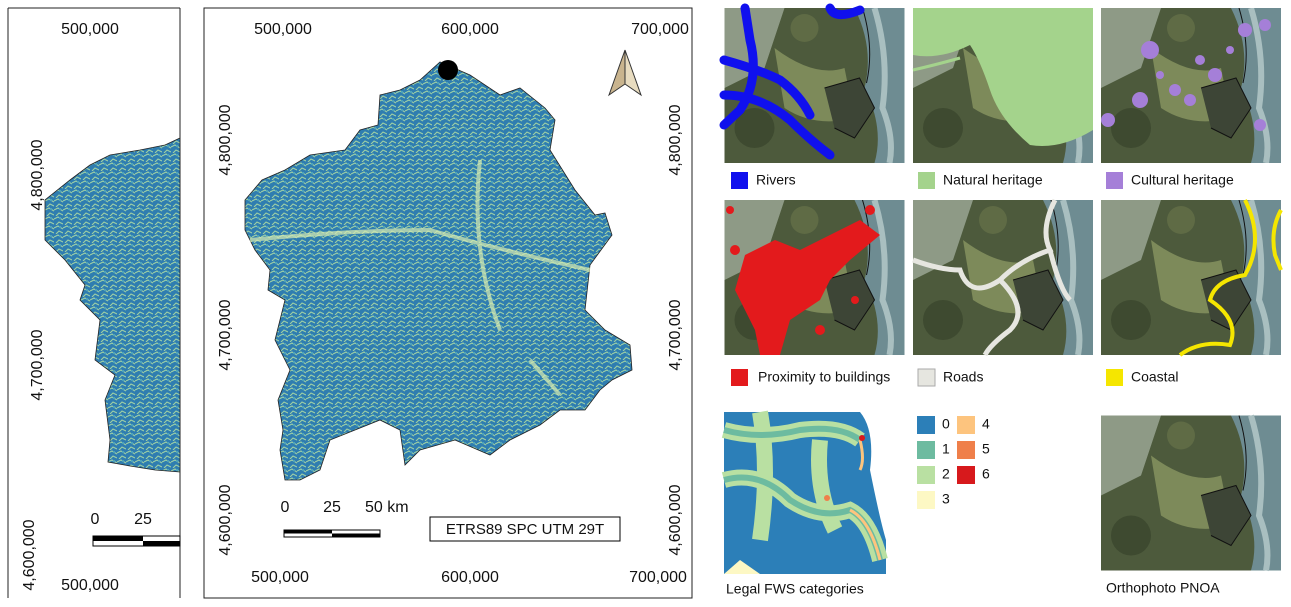 This screenshot has height=607, width=1291. I want to click on panel-buildings, so click(815, 277).